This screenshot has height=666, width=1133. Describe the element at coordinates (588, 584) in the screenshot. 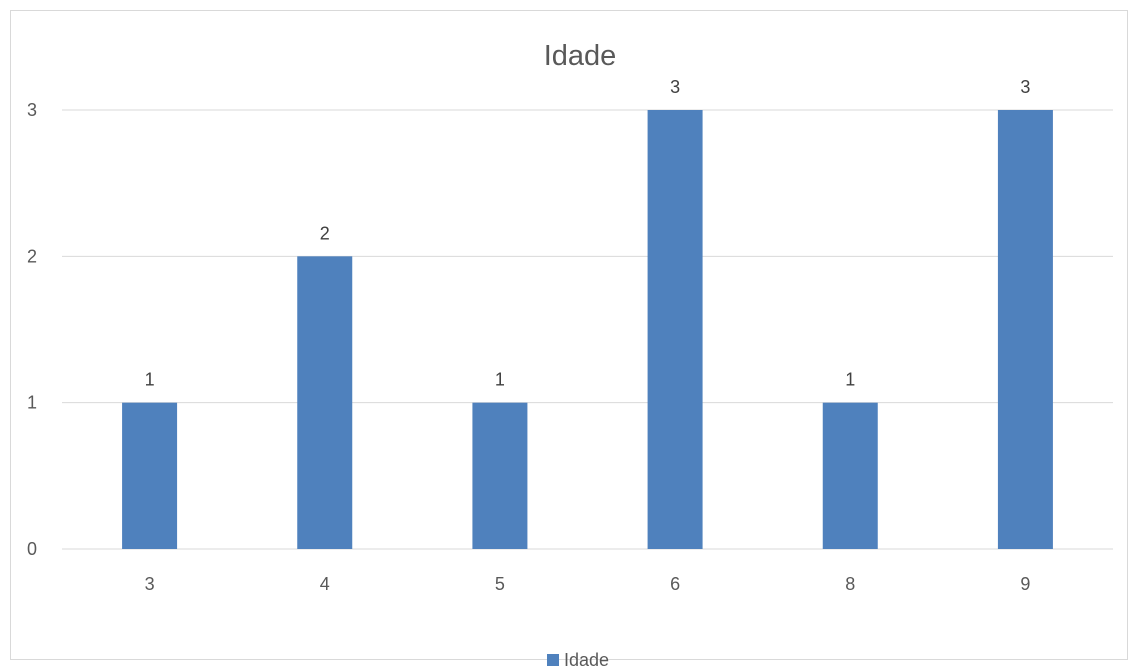

I see `x-axis: 3 4 5 6 8 9` at that location.